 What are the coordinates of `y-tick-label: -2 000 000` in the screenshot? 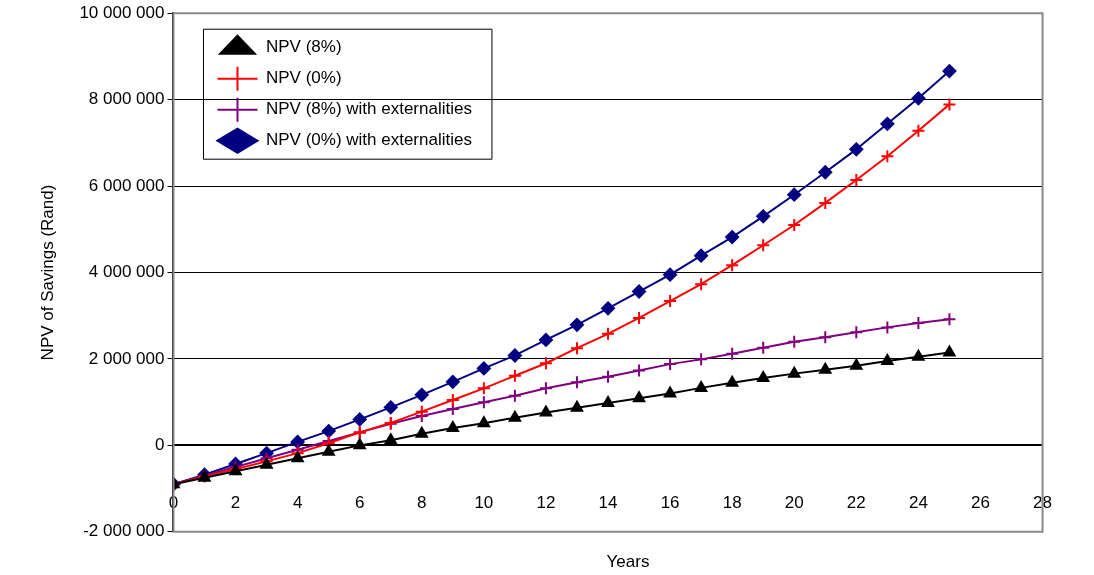 It's located at (124, 531).